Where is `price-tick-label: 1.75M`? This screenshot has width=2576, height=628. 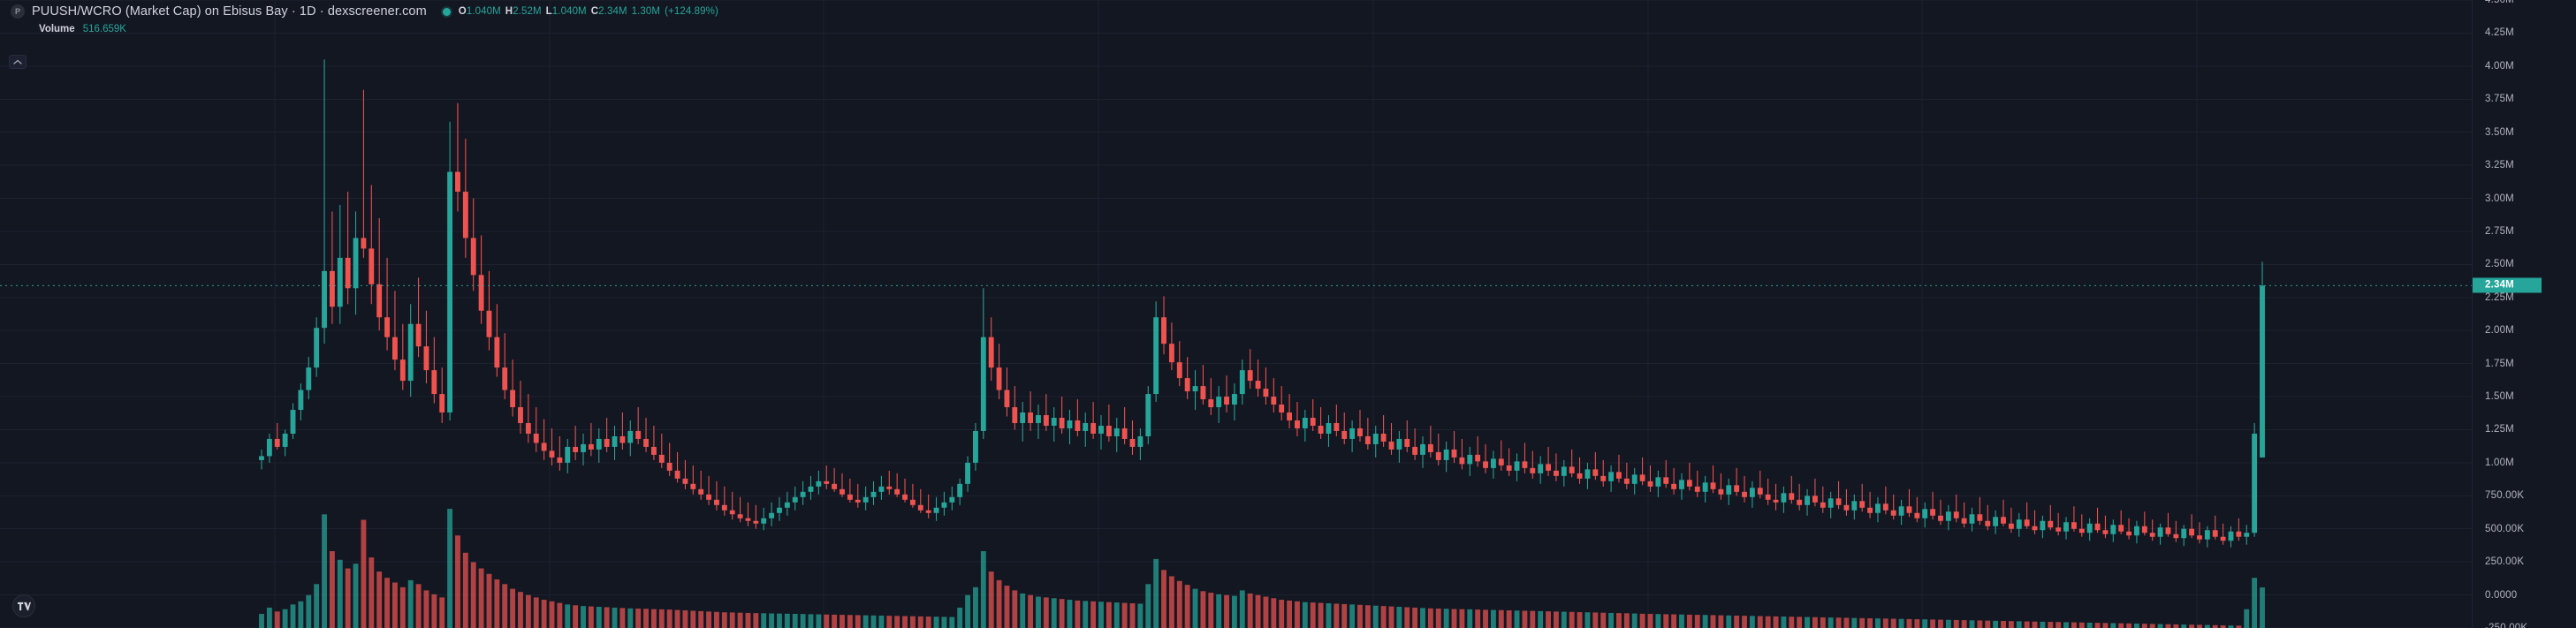 price-tick-label: 1.75M is located at coordinates (2499, 363).